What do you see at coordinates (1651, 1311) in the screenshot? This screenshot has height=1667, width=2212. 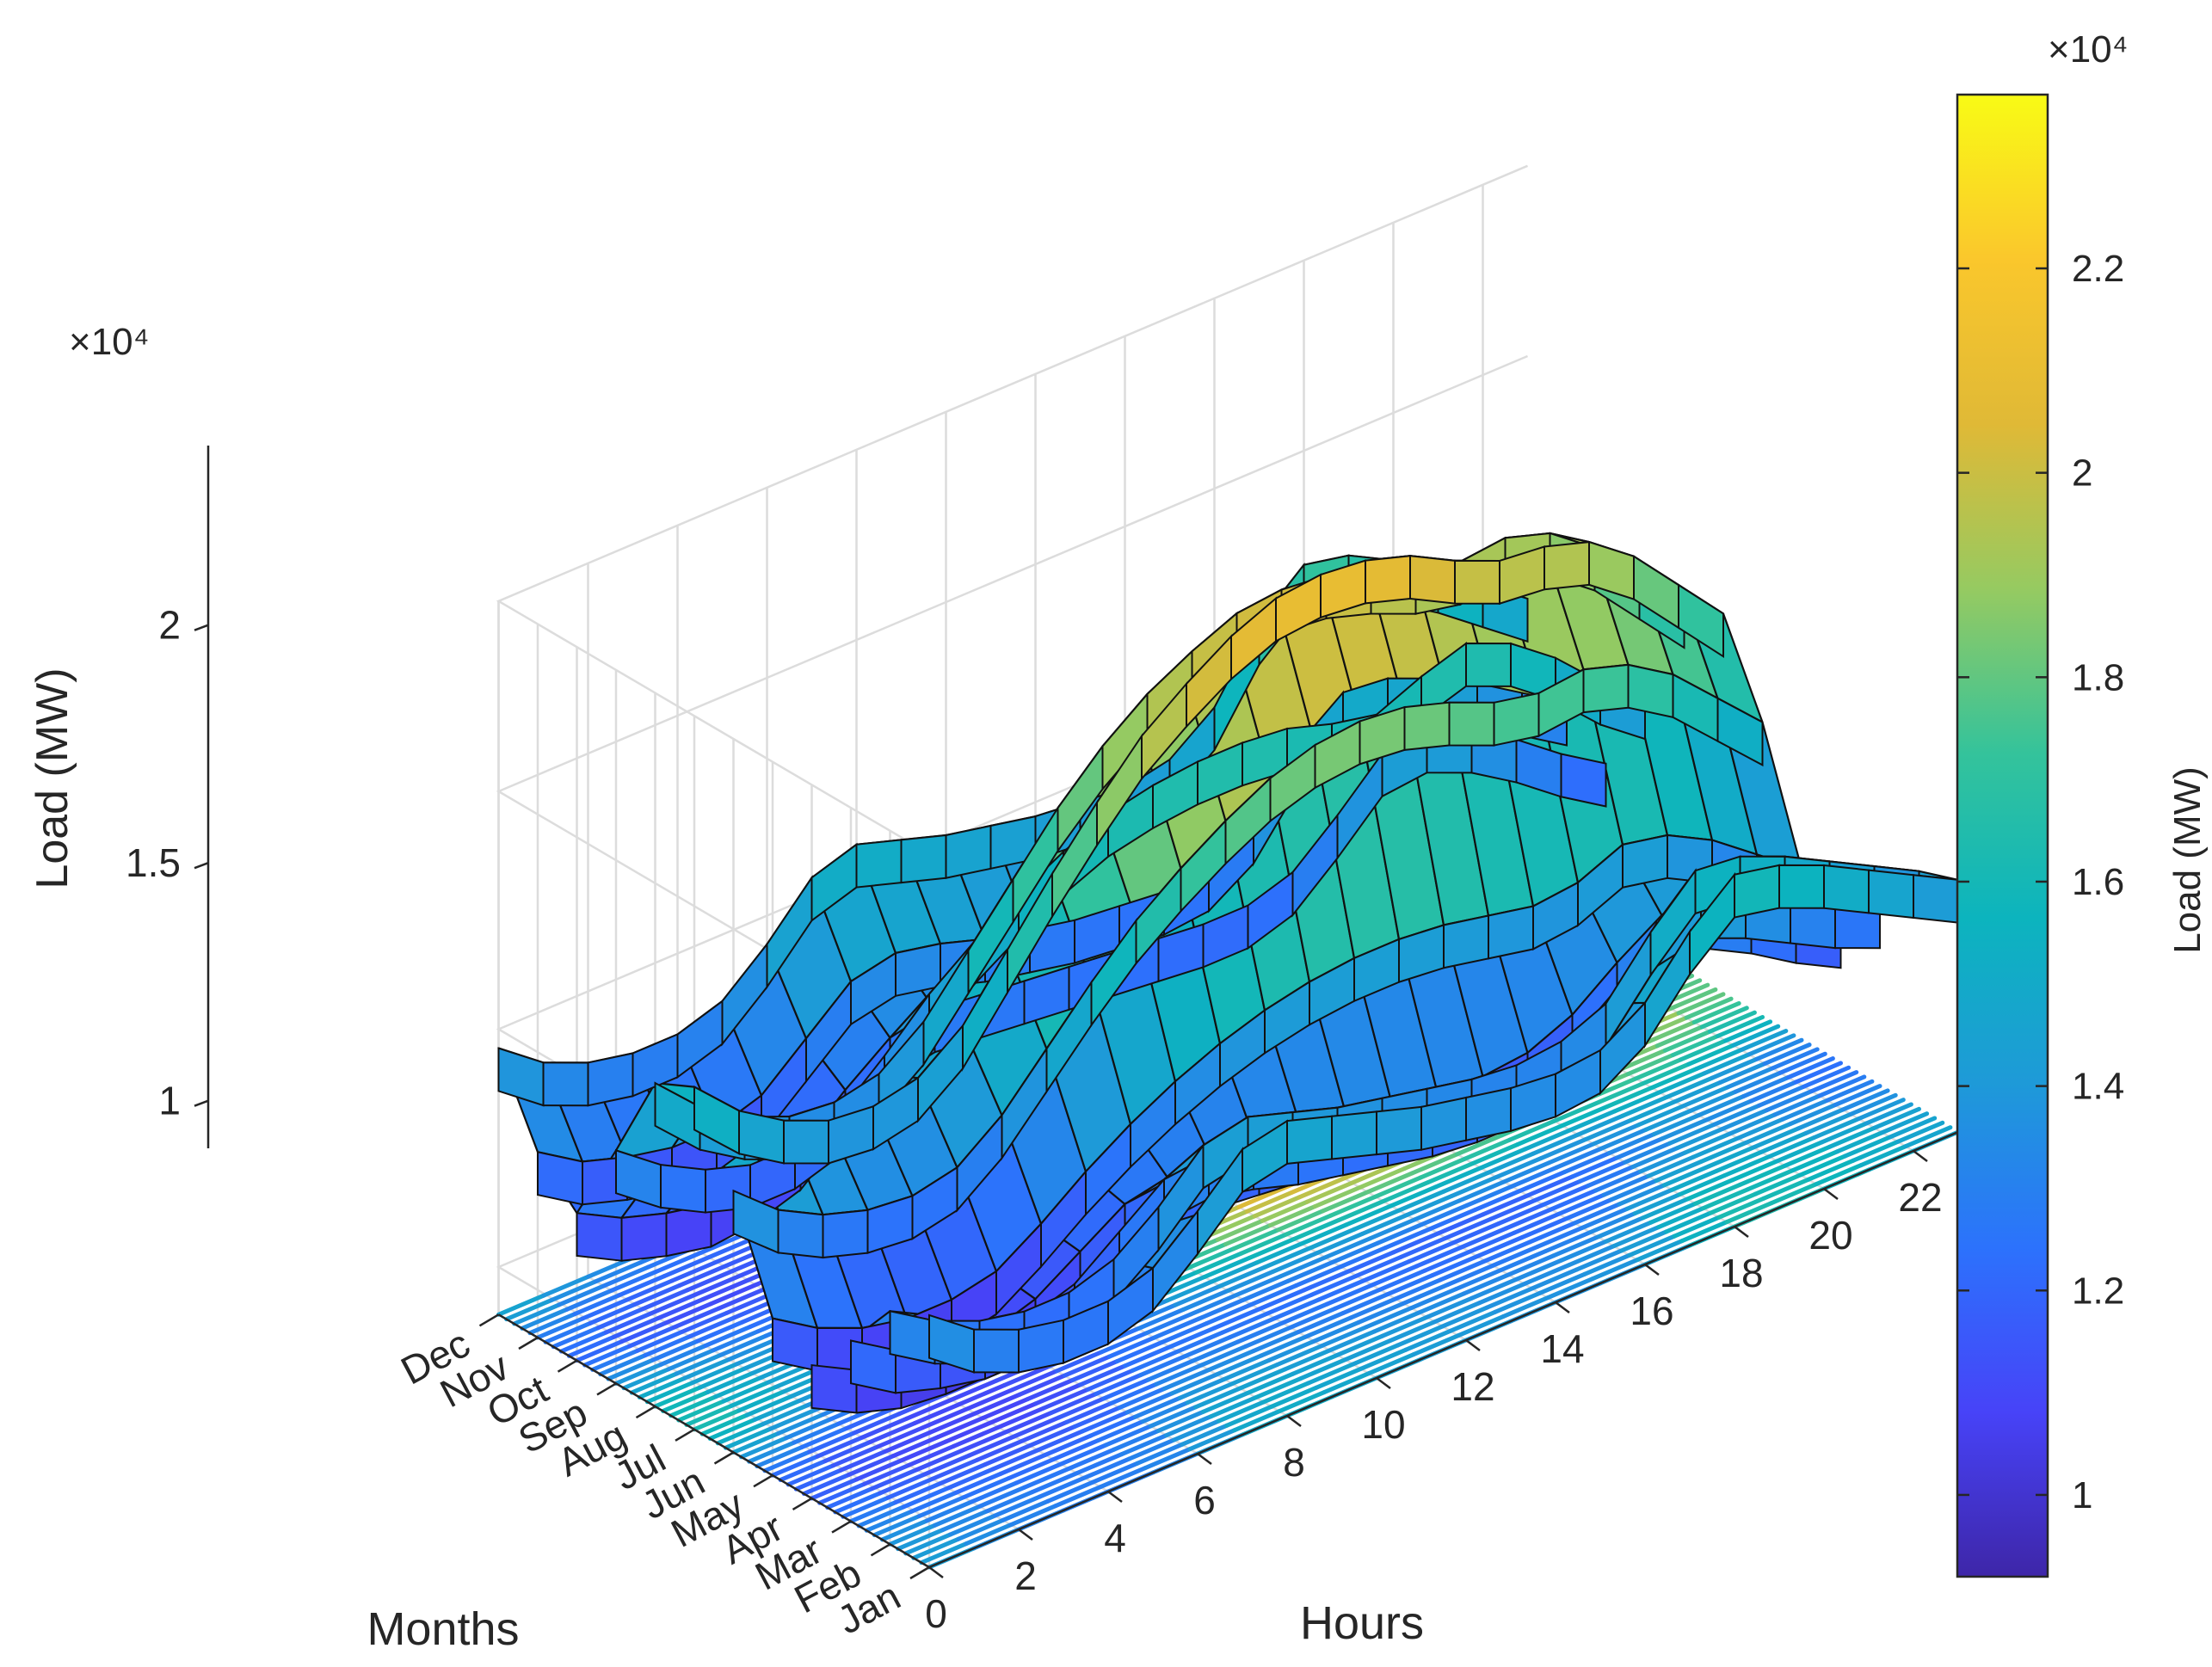 I see `x-tick-label: 16` at bounding box center [1651, 1311].